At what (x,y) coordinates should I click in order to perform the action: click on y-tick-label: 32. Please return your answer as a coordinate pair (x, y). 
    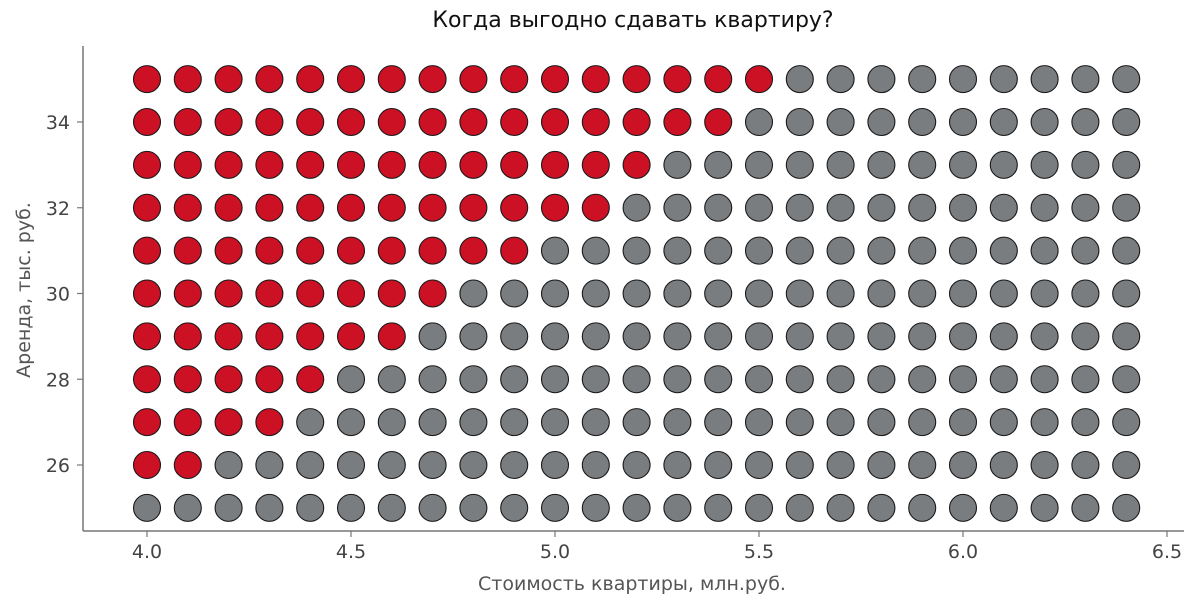
    Looking at the image, I should click on (58, 209).